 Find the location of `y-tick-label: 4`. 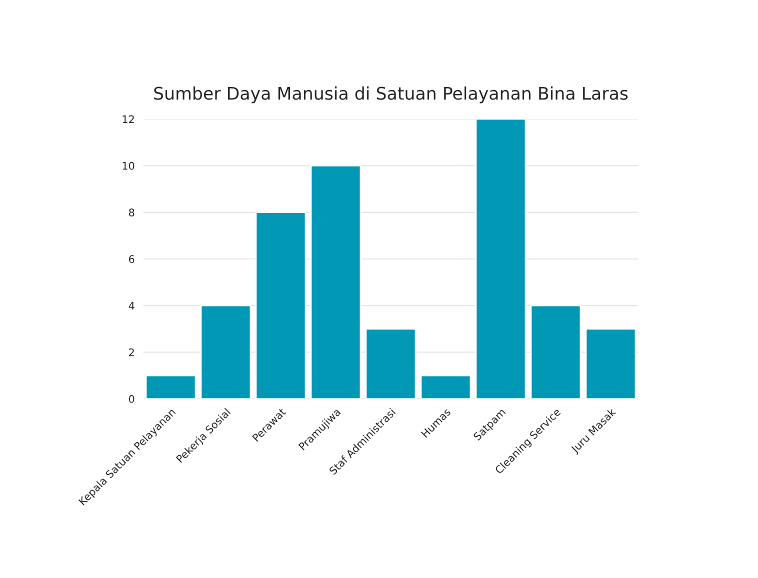

y-tick-label: 4 is located at coordinates (131, 306).